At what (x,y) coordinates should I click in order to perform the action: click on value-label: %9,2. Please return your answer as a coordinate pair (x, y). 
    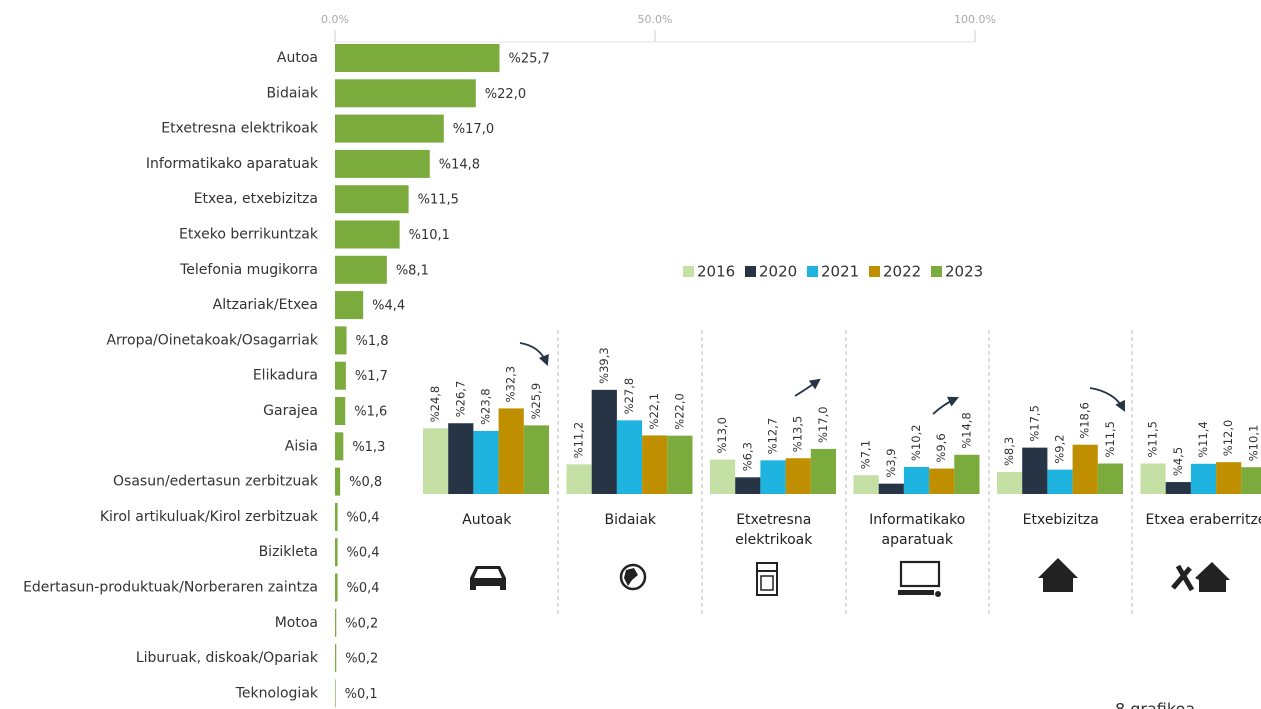
    Looking at the image, I should click on (1060, 448).